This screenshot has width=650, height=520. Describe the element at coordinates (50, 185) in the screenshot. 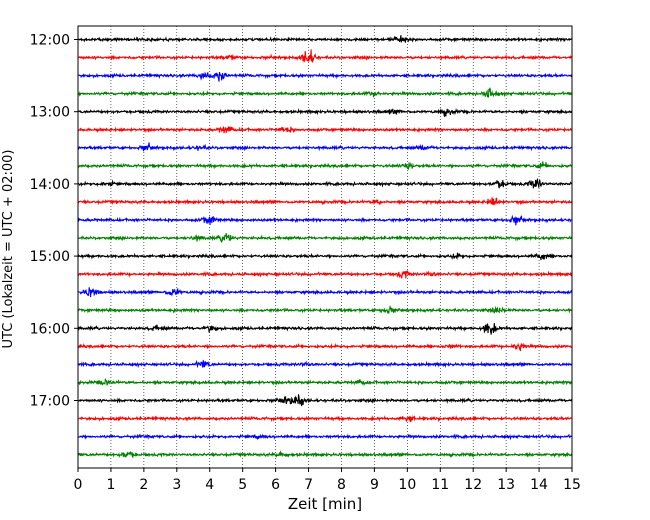

I see `y-tick-label: 14:00` at that location.